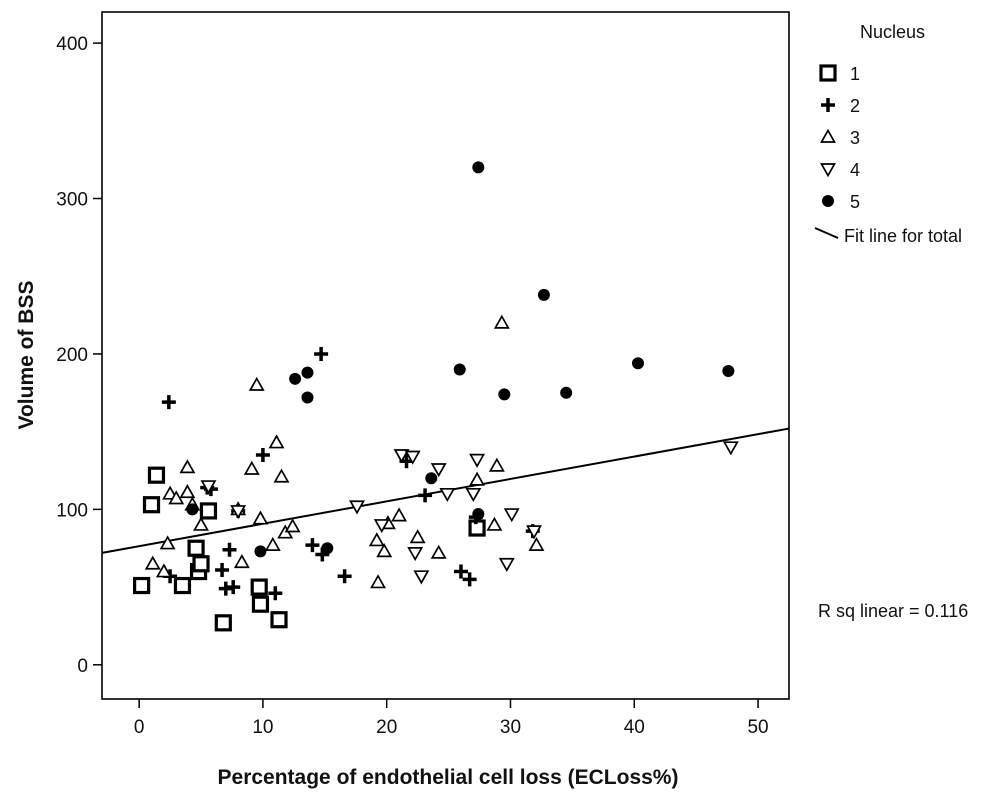 This screenshot has width=1008, height=797. What do you see at coordinates (826, 233) in the screenshot?
I see `legend-fit-line-swatch` at bounding box center [826, 233].